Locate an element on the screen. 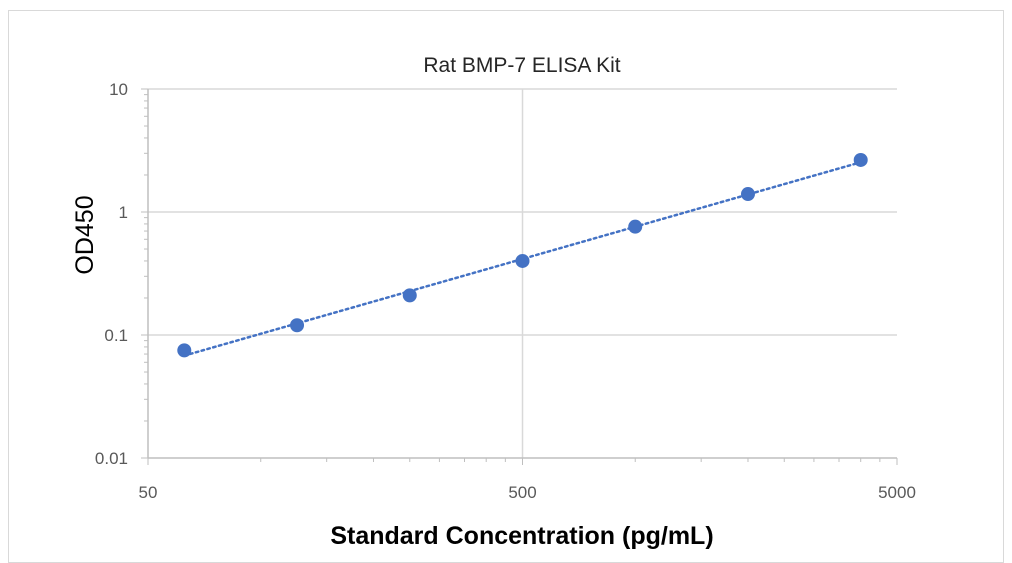  y-tick-label: 0.01 is located at coordinates (111, 458).